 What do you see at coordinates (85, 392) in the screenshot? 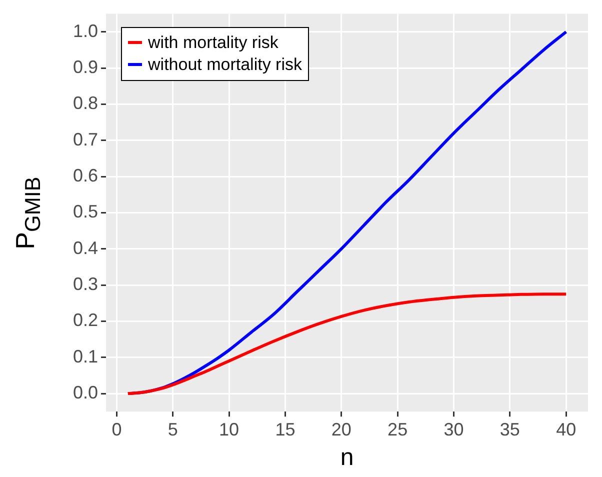
I see `y-tick-label: 0.0` at bounding box center [85, 392].